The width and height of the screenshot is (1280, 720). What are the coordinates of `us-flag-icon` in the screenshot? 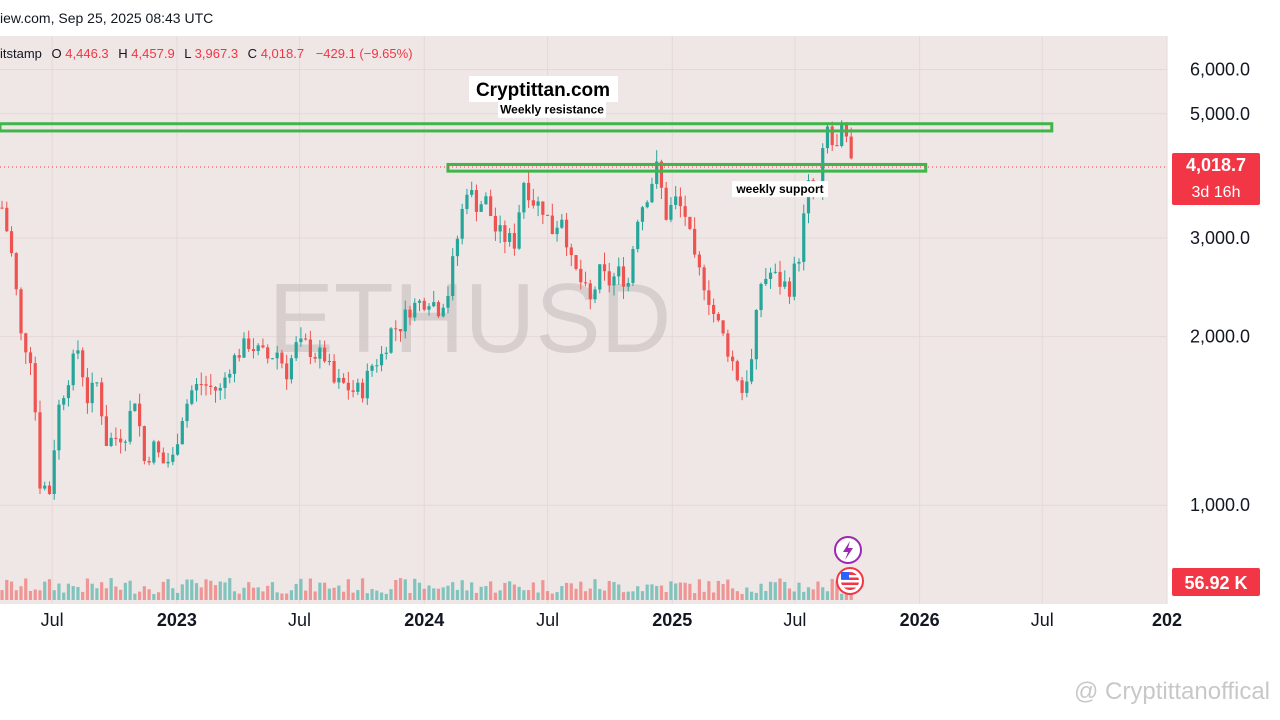 It's located at (850, 581).